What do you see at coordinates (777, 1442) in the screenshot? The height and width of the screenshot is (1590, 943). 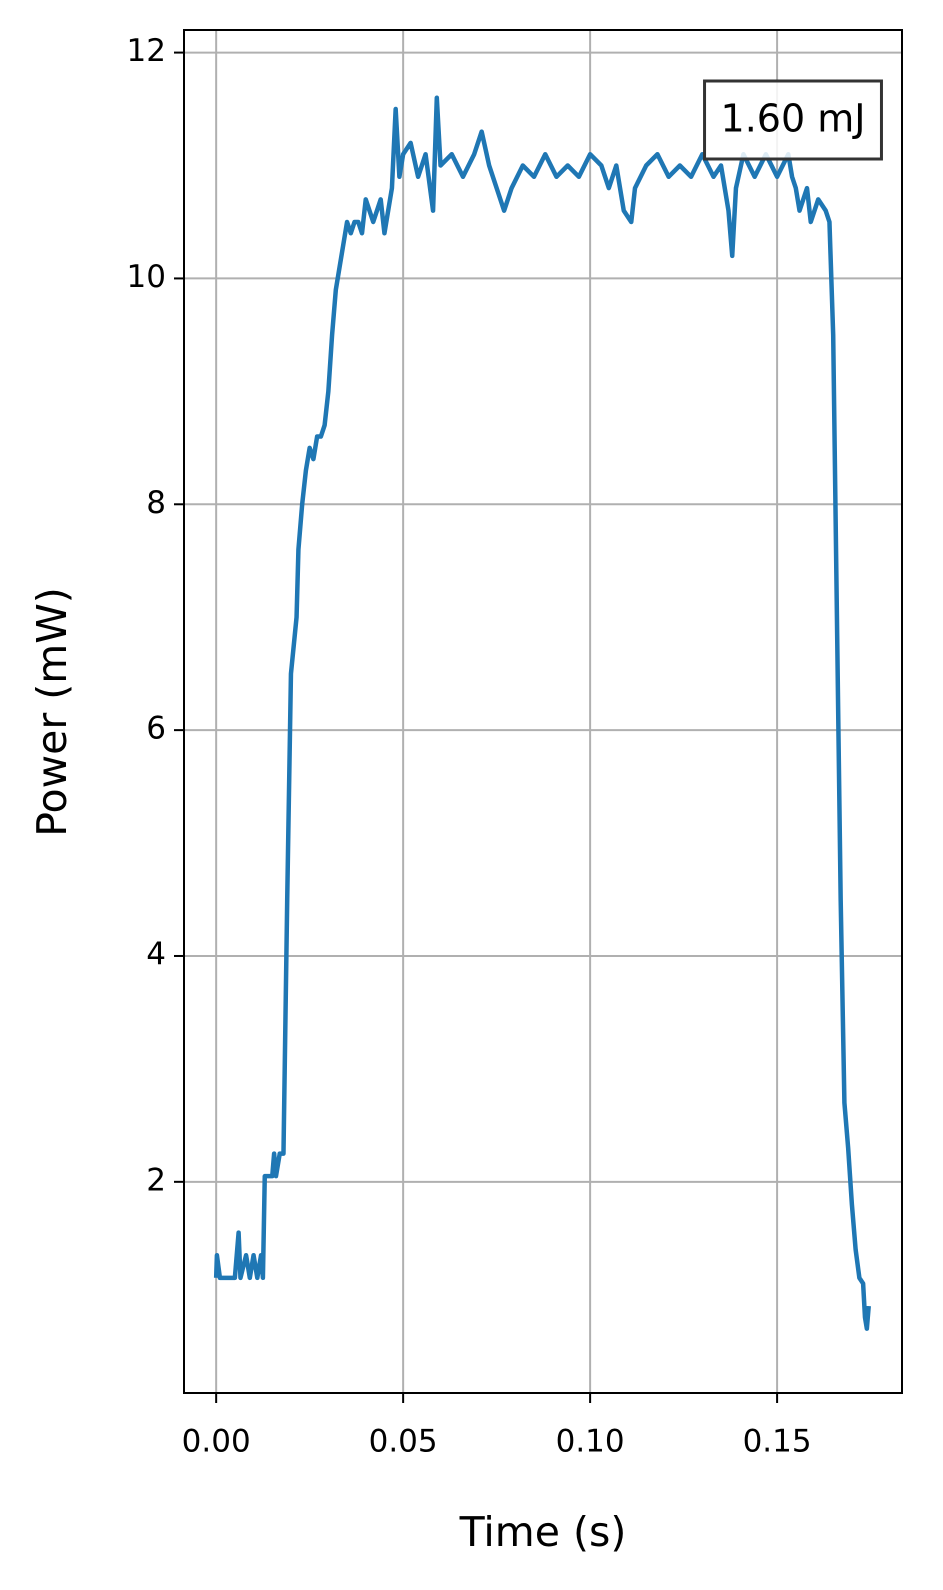 I see `x-tick-label: 0.15` at bounding box center [777, 1442].